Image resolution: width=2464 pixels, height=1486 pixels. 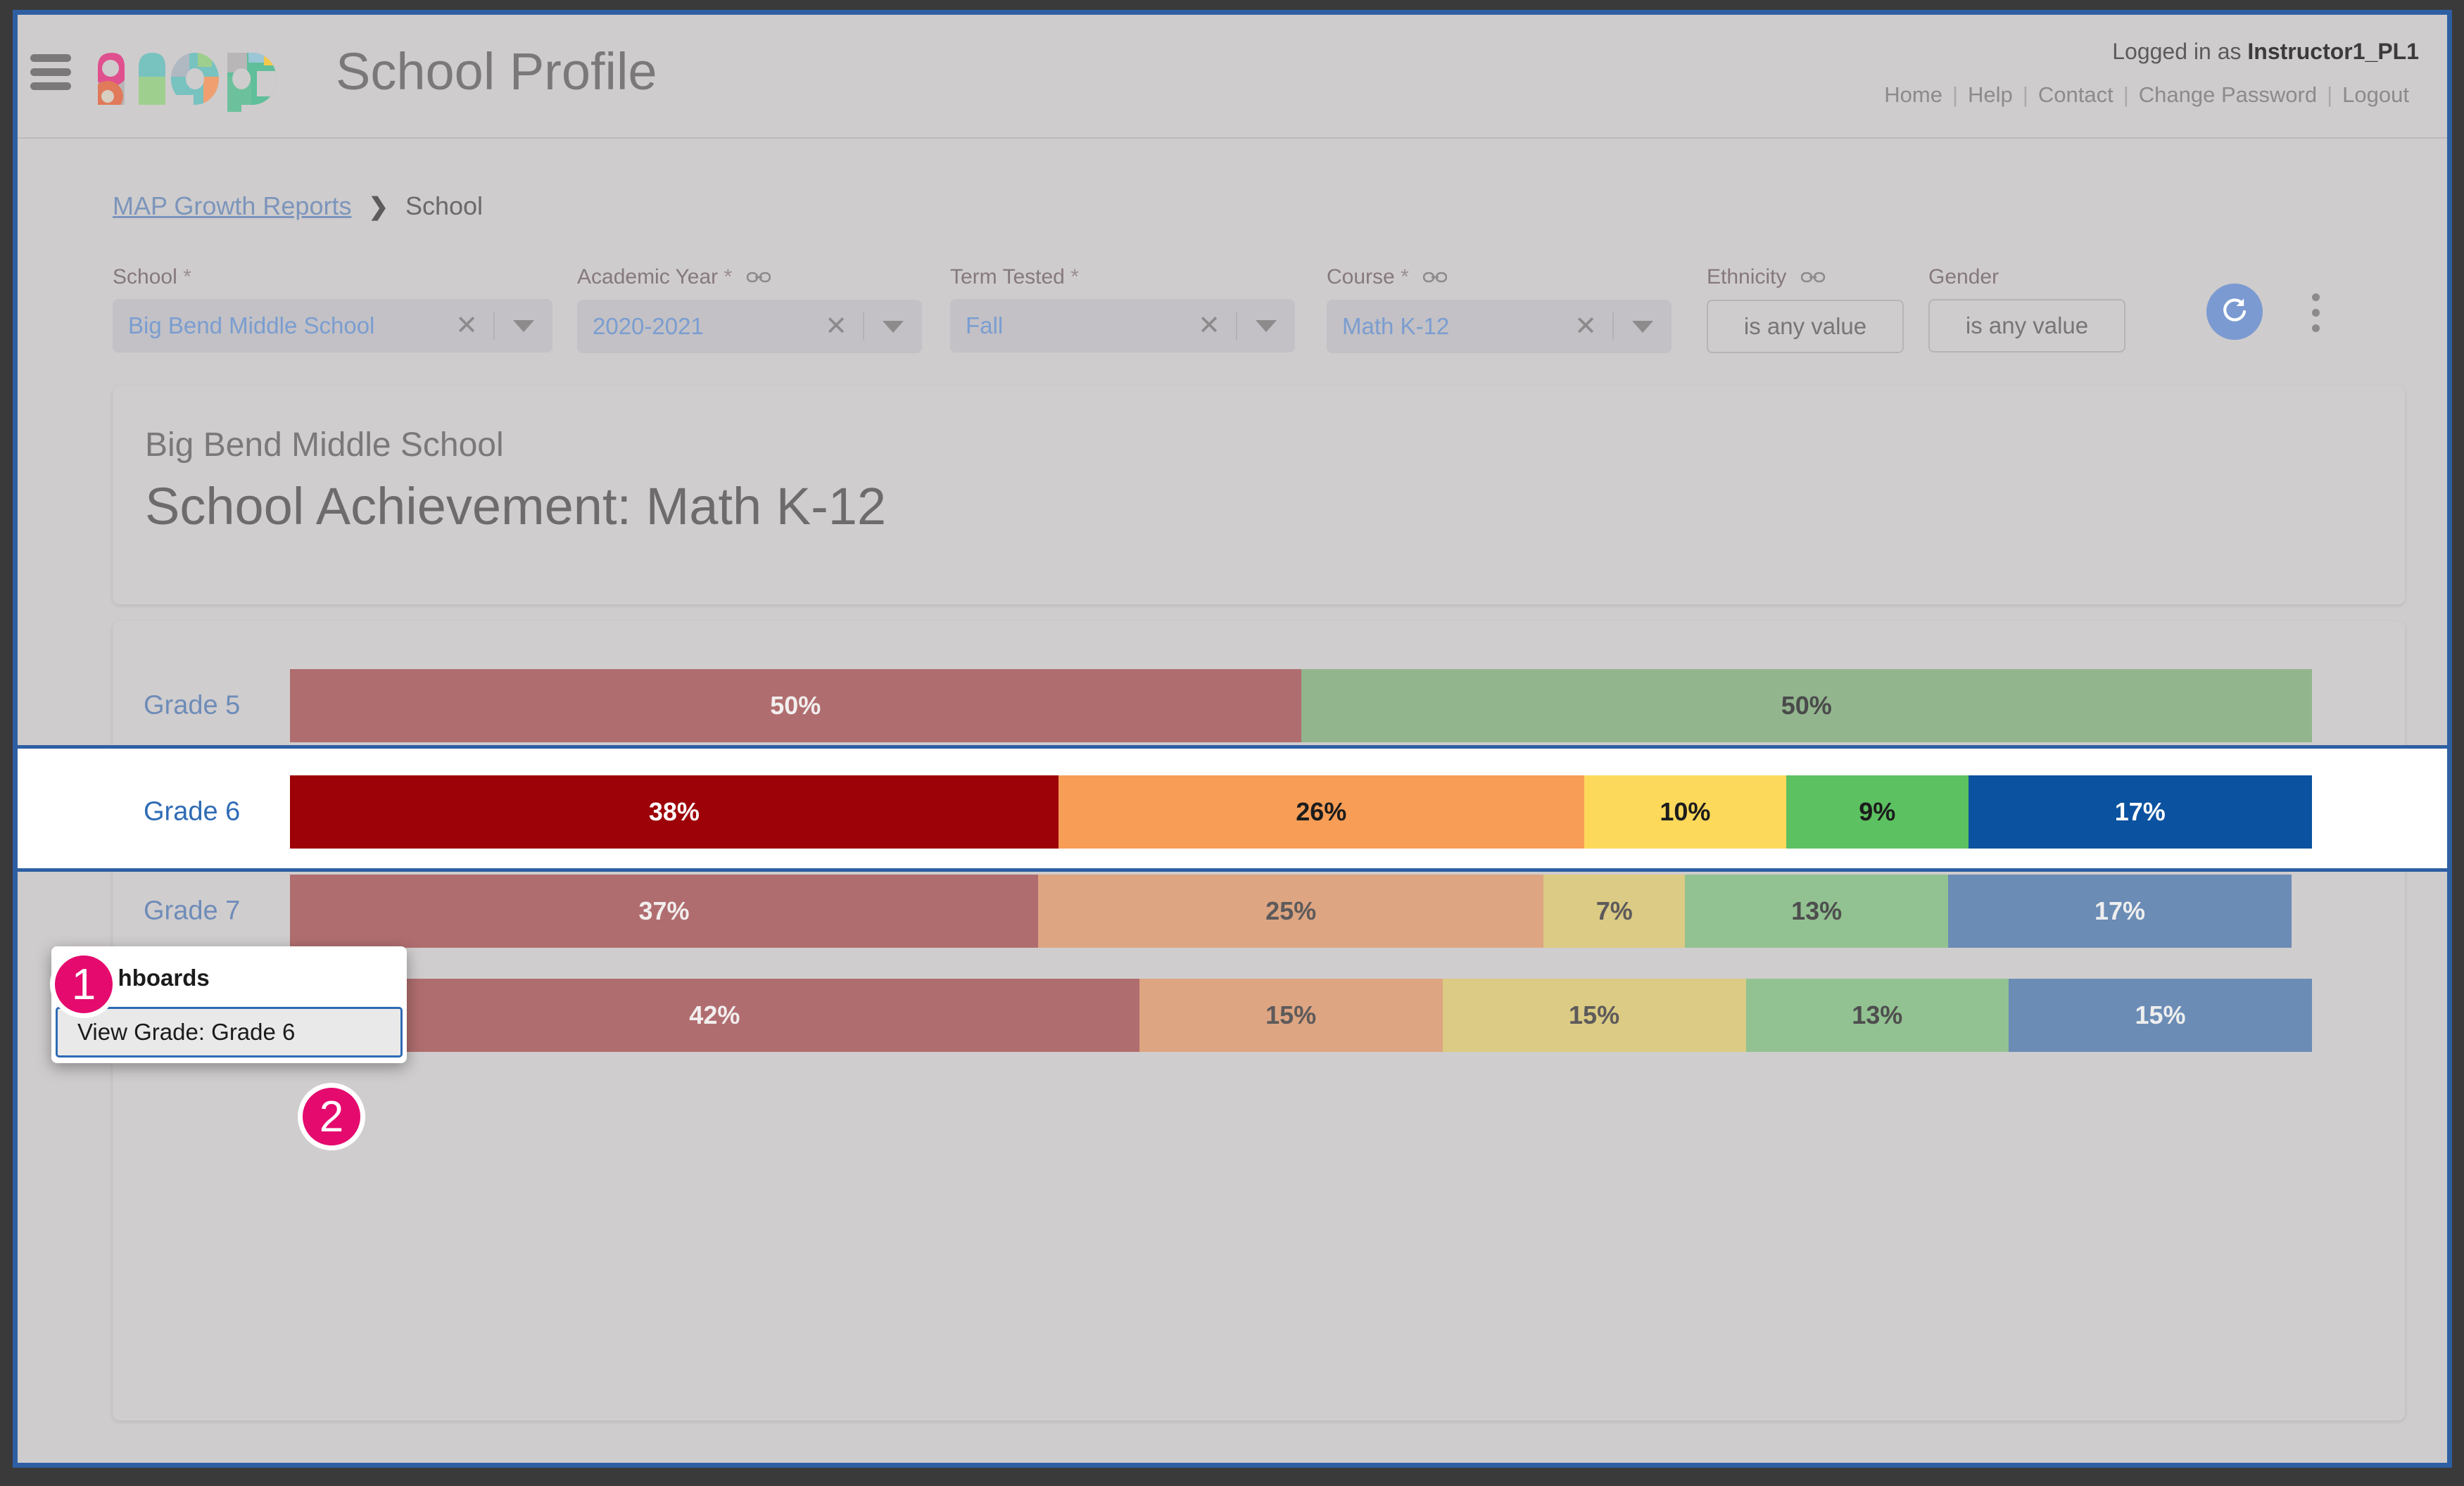 I want to click on filter-academic-year-label: Academic Year *, so click(x=749, y=277).